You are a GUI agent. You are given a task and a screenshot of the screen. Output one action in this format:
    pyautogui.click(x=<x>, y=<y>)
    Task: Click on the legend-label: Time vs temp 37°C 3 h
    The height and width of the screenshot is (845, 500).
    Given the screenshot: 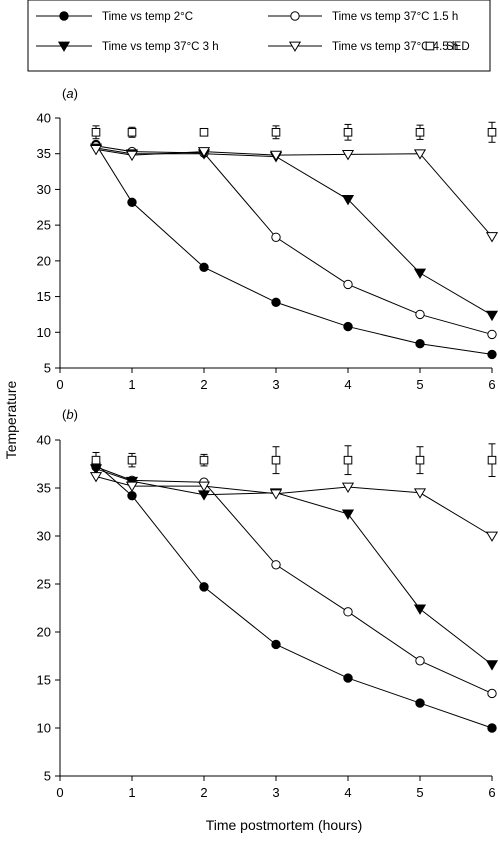 What is the action you would take?
    pyautogui.click(x=160, y=47)
    